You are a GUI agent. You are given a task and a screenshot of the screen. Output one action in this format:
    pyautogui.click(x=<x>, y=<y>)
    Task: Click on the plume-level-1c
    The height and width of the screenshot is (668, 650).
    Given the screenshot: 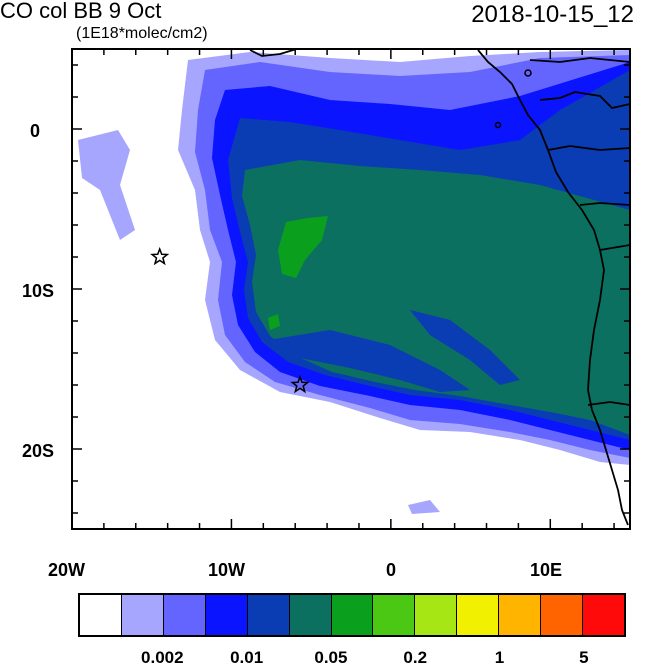 What is the action you would take?
    pyautogui.click(x=424, y=507)
    